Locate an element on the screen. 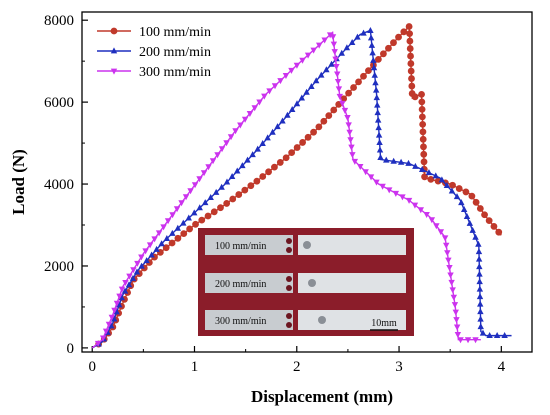 The image size is (550, 415). legend-label-3: 300 mm/min is located at coordinates (175, 72).